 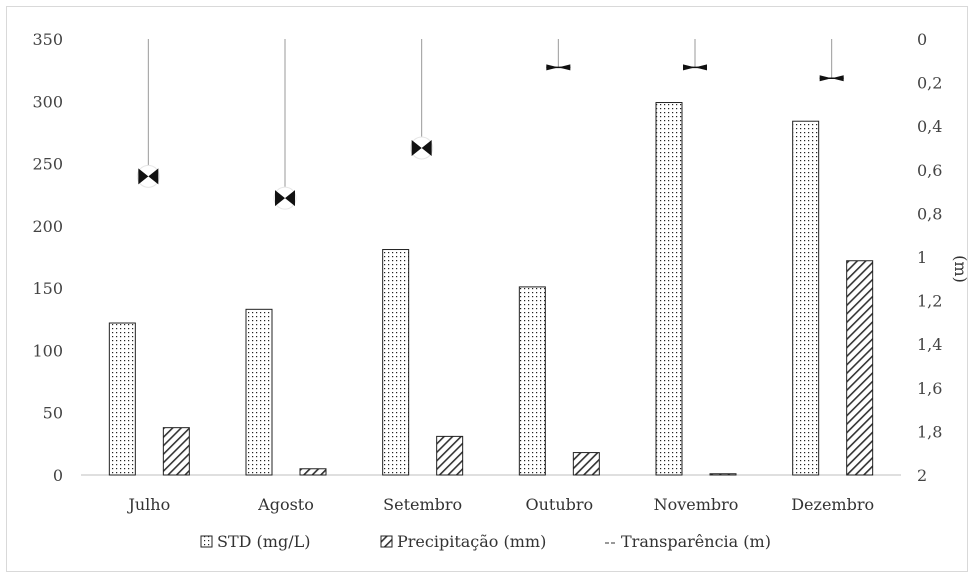 What do you see at coordinates (929, 83) in the screenshot?
I see `right-tick-label: 0,2` at bounding box center [929, 83].